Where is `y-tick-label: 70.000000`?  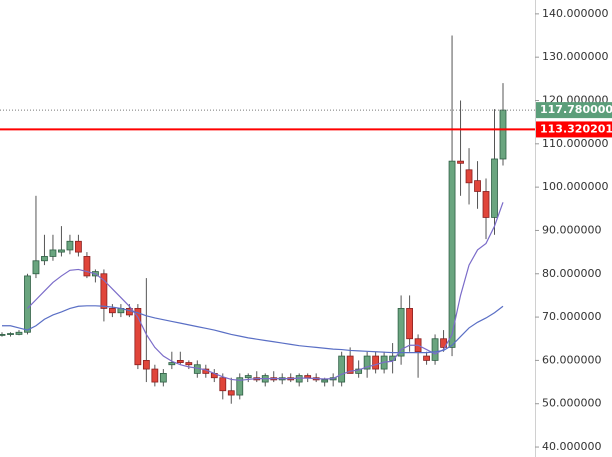 y-tick-label: 70.000000 is located at coordinates (572, 316).